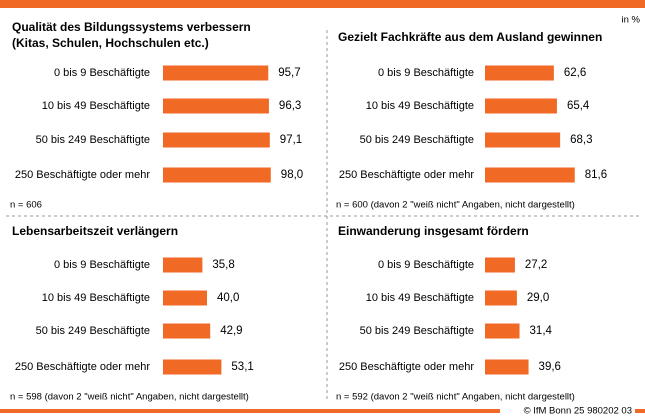 Image resolution: width=645 pixels, height=416 pixels. What do you see at coordinates (581, 140) in the screenshot?
I see `value-label: 68,3` at bounding box center [581, 140].